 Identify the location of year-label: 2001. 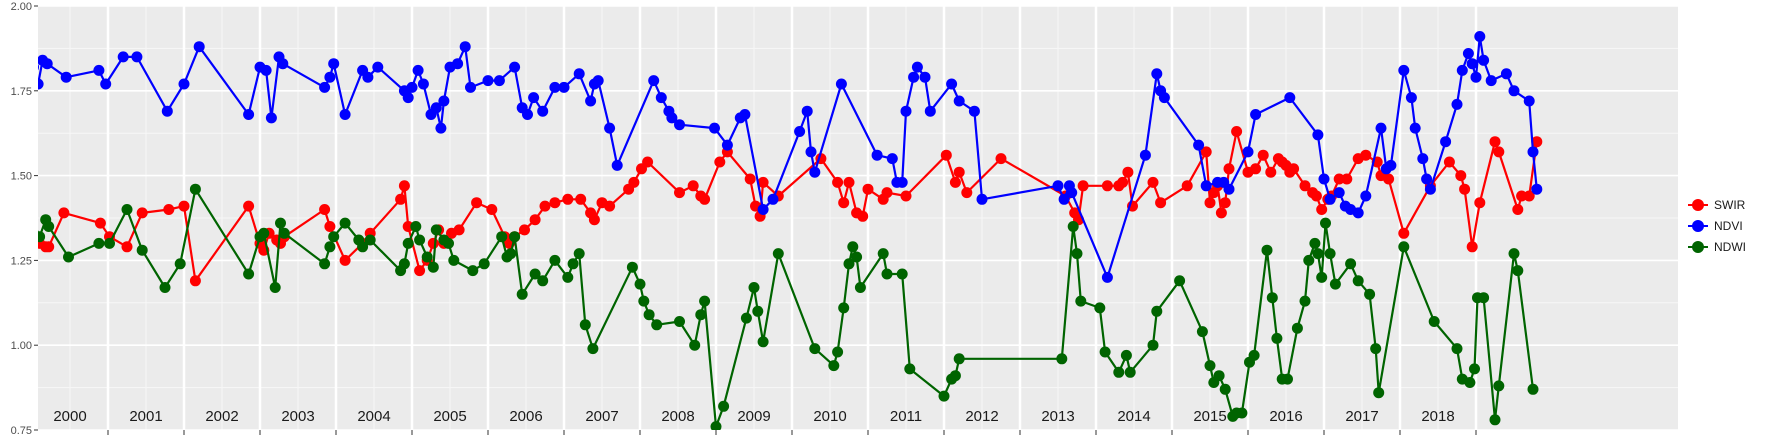
(145, 416).